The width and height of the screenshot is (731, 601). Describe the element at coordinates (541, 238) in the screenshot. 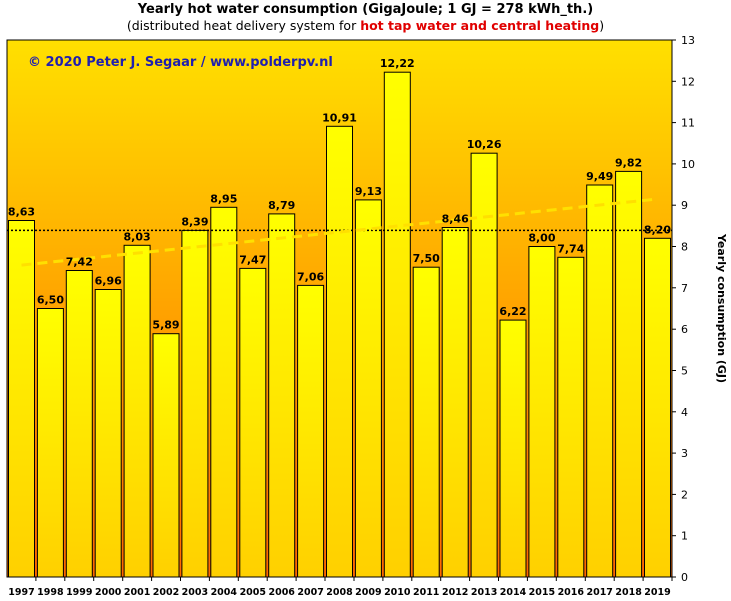

I see `value-label-2015: 8,00` at that location.